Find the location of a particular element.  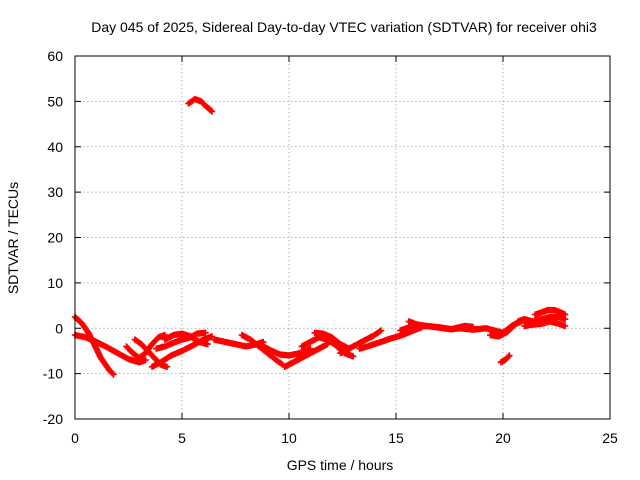

y-tick-label: 10 is located at coordinates (55, 283).